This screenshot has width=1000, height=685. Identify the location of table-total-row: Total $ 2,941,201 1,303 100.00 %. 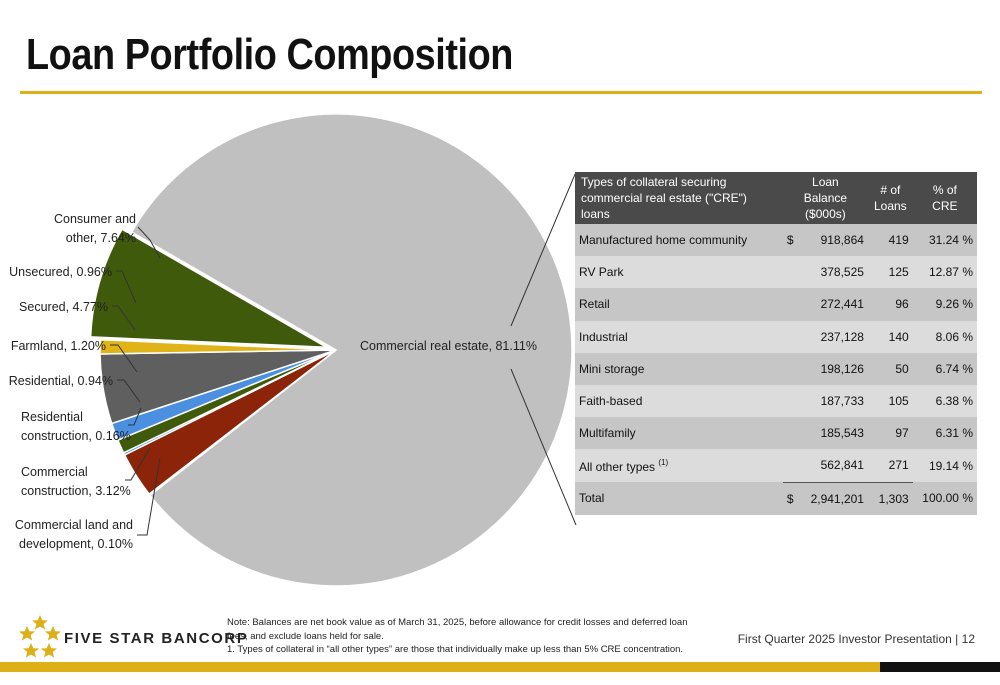
(776, 498).